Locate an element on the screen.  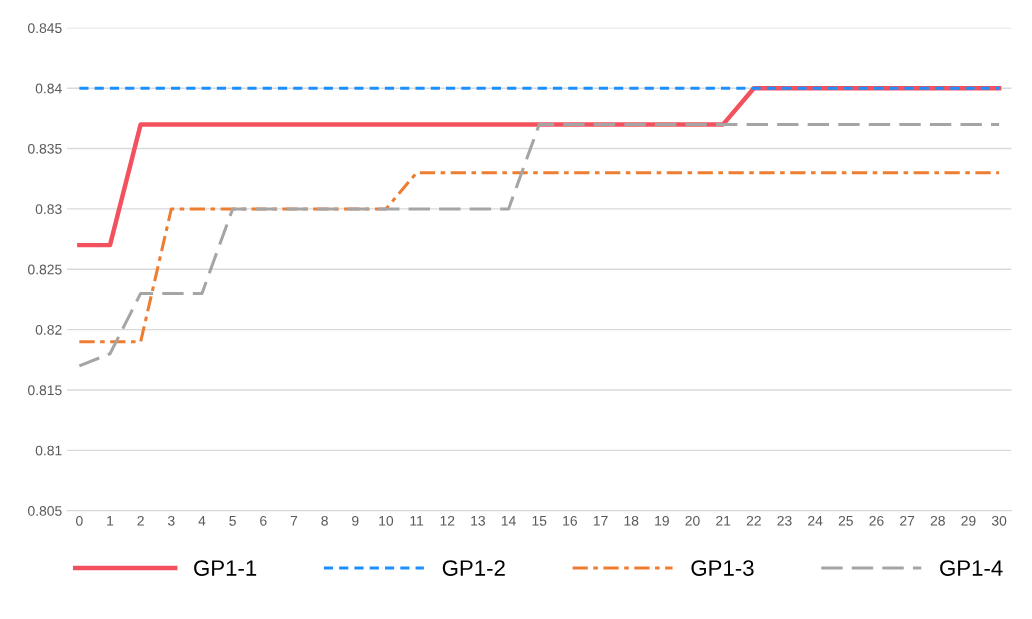
y-tick-label: 0.815 is located at coordinates (45, 390).